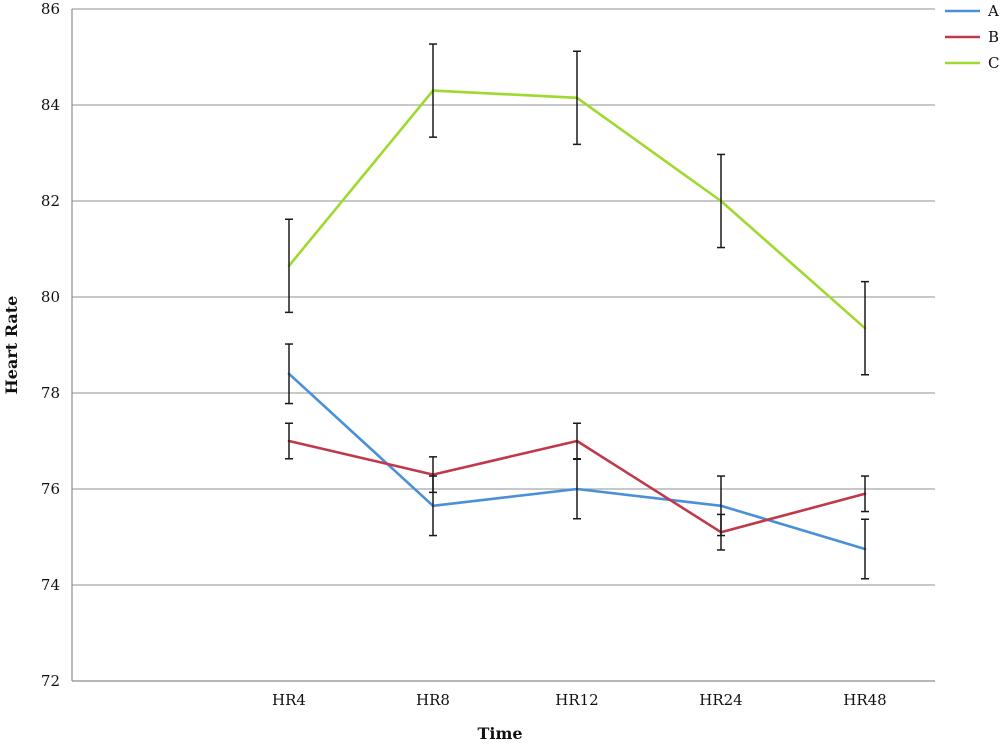 This screenshot has width=1000, height=744. I want to click on legend: ABC, so click(972, 37).